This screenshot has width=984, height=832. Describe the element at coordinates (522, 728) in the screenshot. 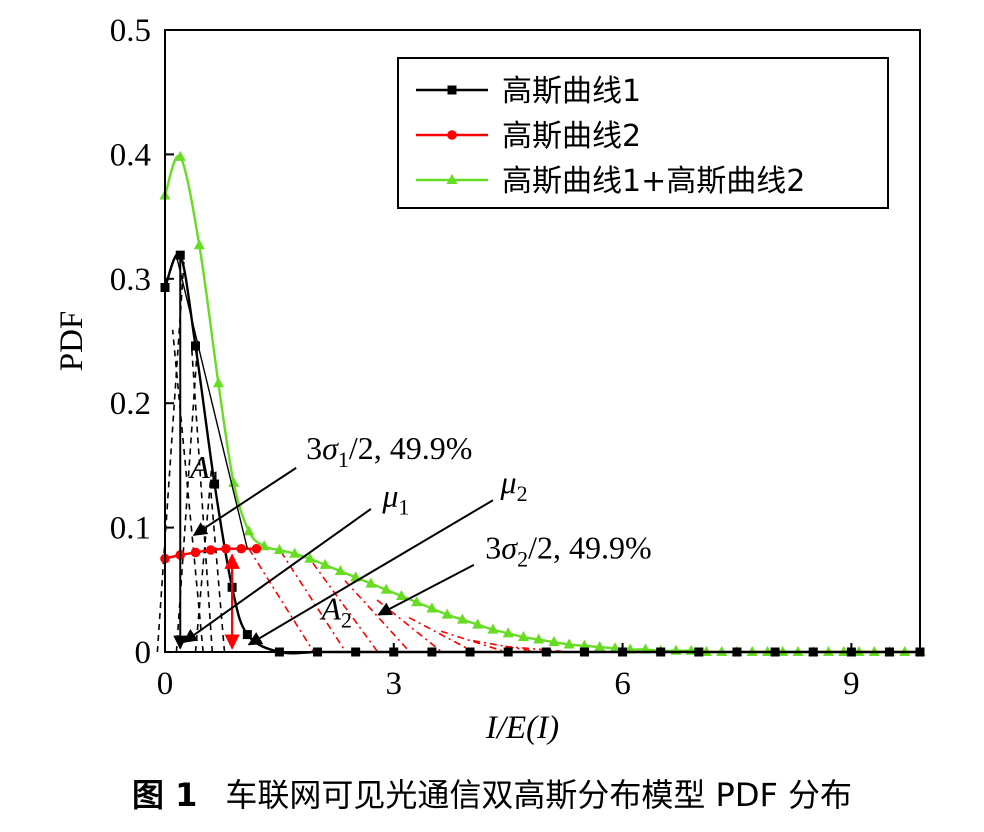

I see `x-axis-label: I/E(I)` at that location.